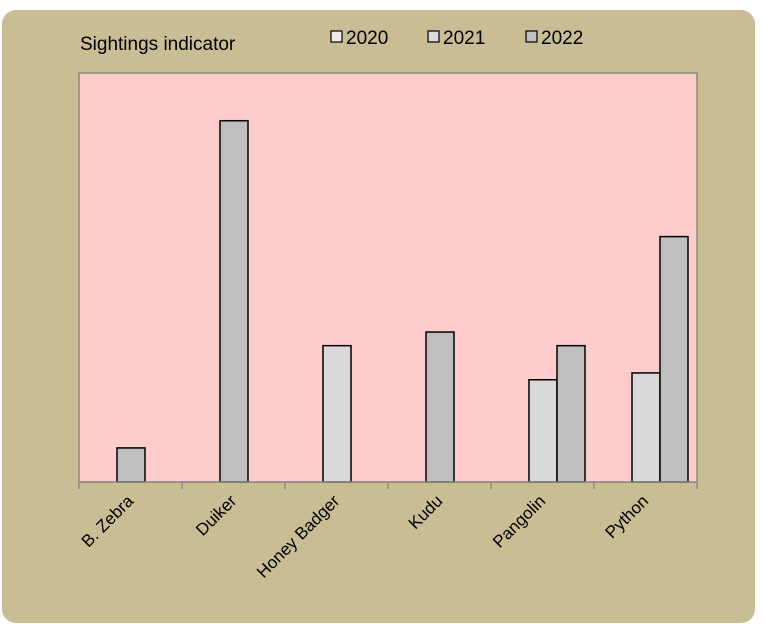 This screenshot has width=764, height=624. I want to click on legend-swatch-2020, so click(336, 36).